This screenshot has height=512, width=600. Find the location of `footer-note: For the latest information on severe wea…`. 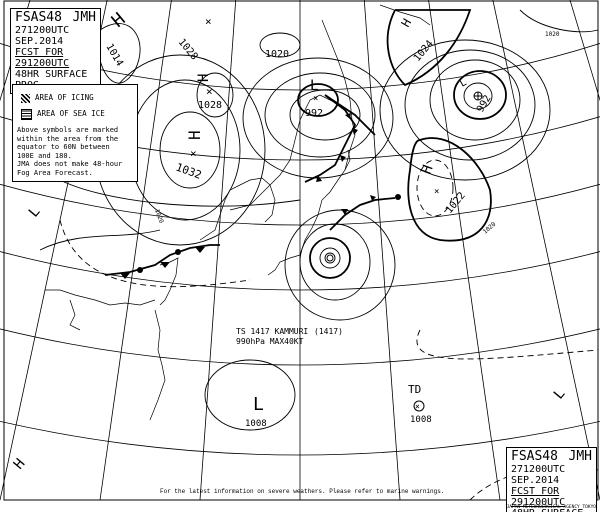

footer-note: For the latest information on severe wea… is located at coordinates (302, 491).